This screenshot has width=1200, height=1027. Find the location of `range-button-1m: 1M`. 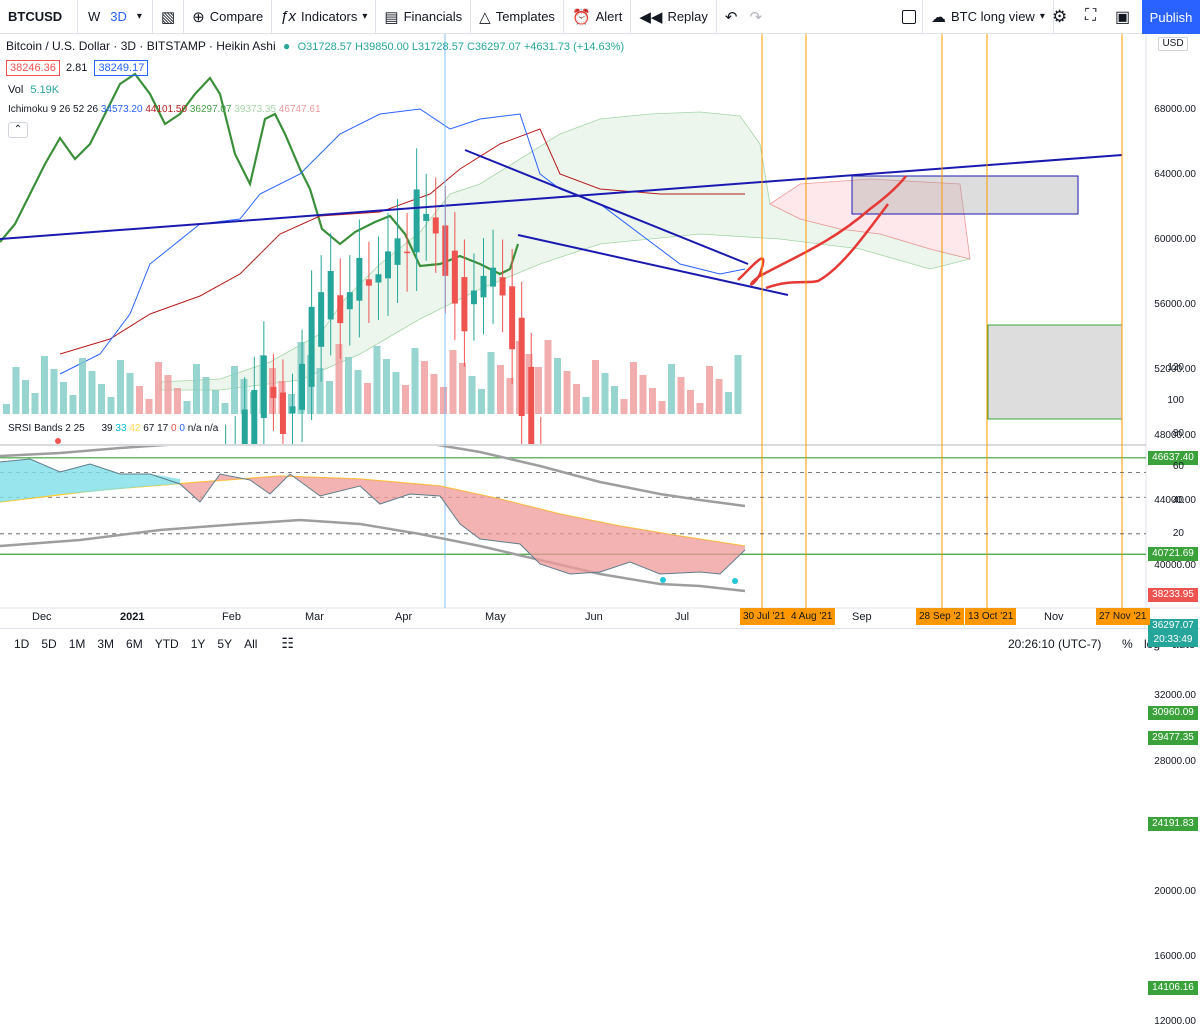

range-button-1m: 1M is located at coordinates (77, 644).